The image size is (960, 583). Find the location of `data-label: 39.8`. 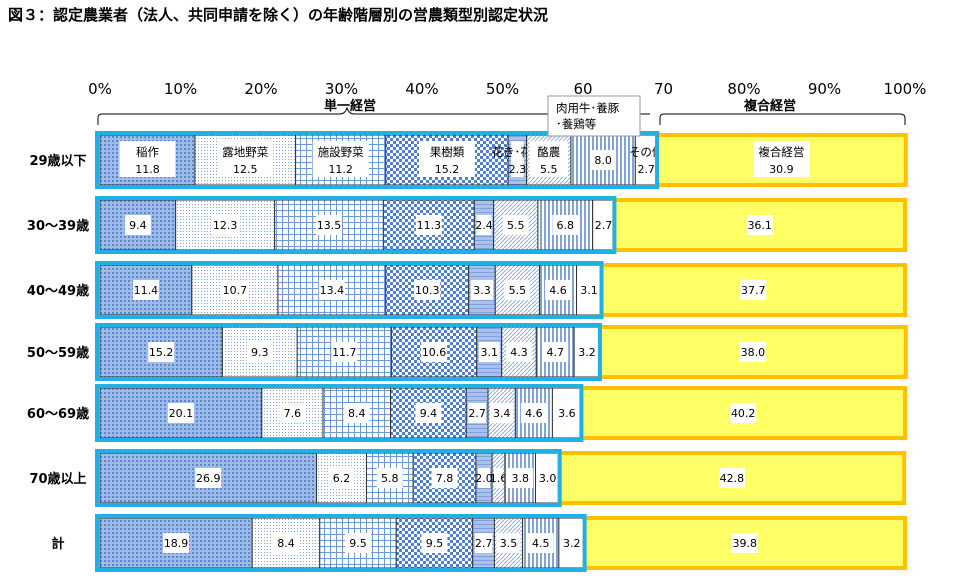

data-label: 39.8 is located at coordinates (745, 543).